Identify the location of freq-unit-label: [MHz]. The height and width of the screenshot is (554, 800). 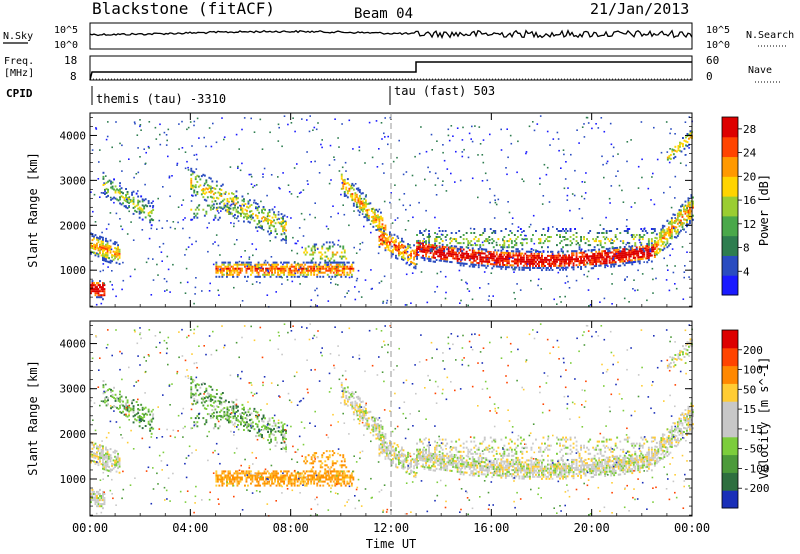
(19, 73).